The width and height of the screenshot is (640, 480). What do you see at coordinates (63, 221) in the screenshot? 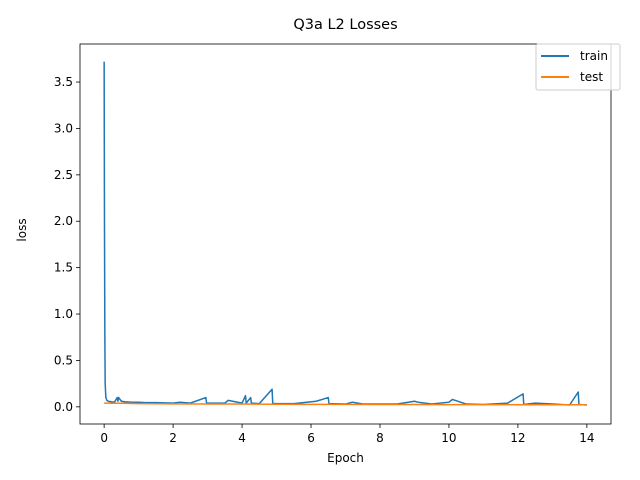
I see `y-tick-label: 2.0` at bounding box center [63, 221].